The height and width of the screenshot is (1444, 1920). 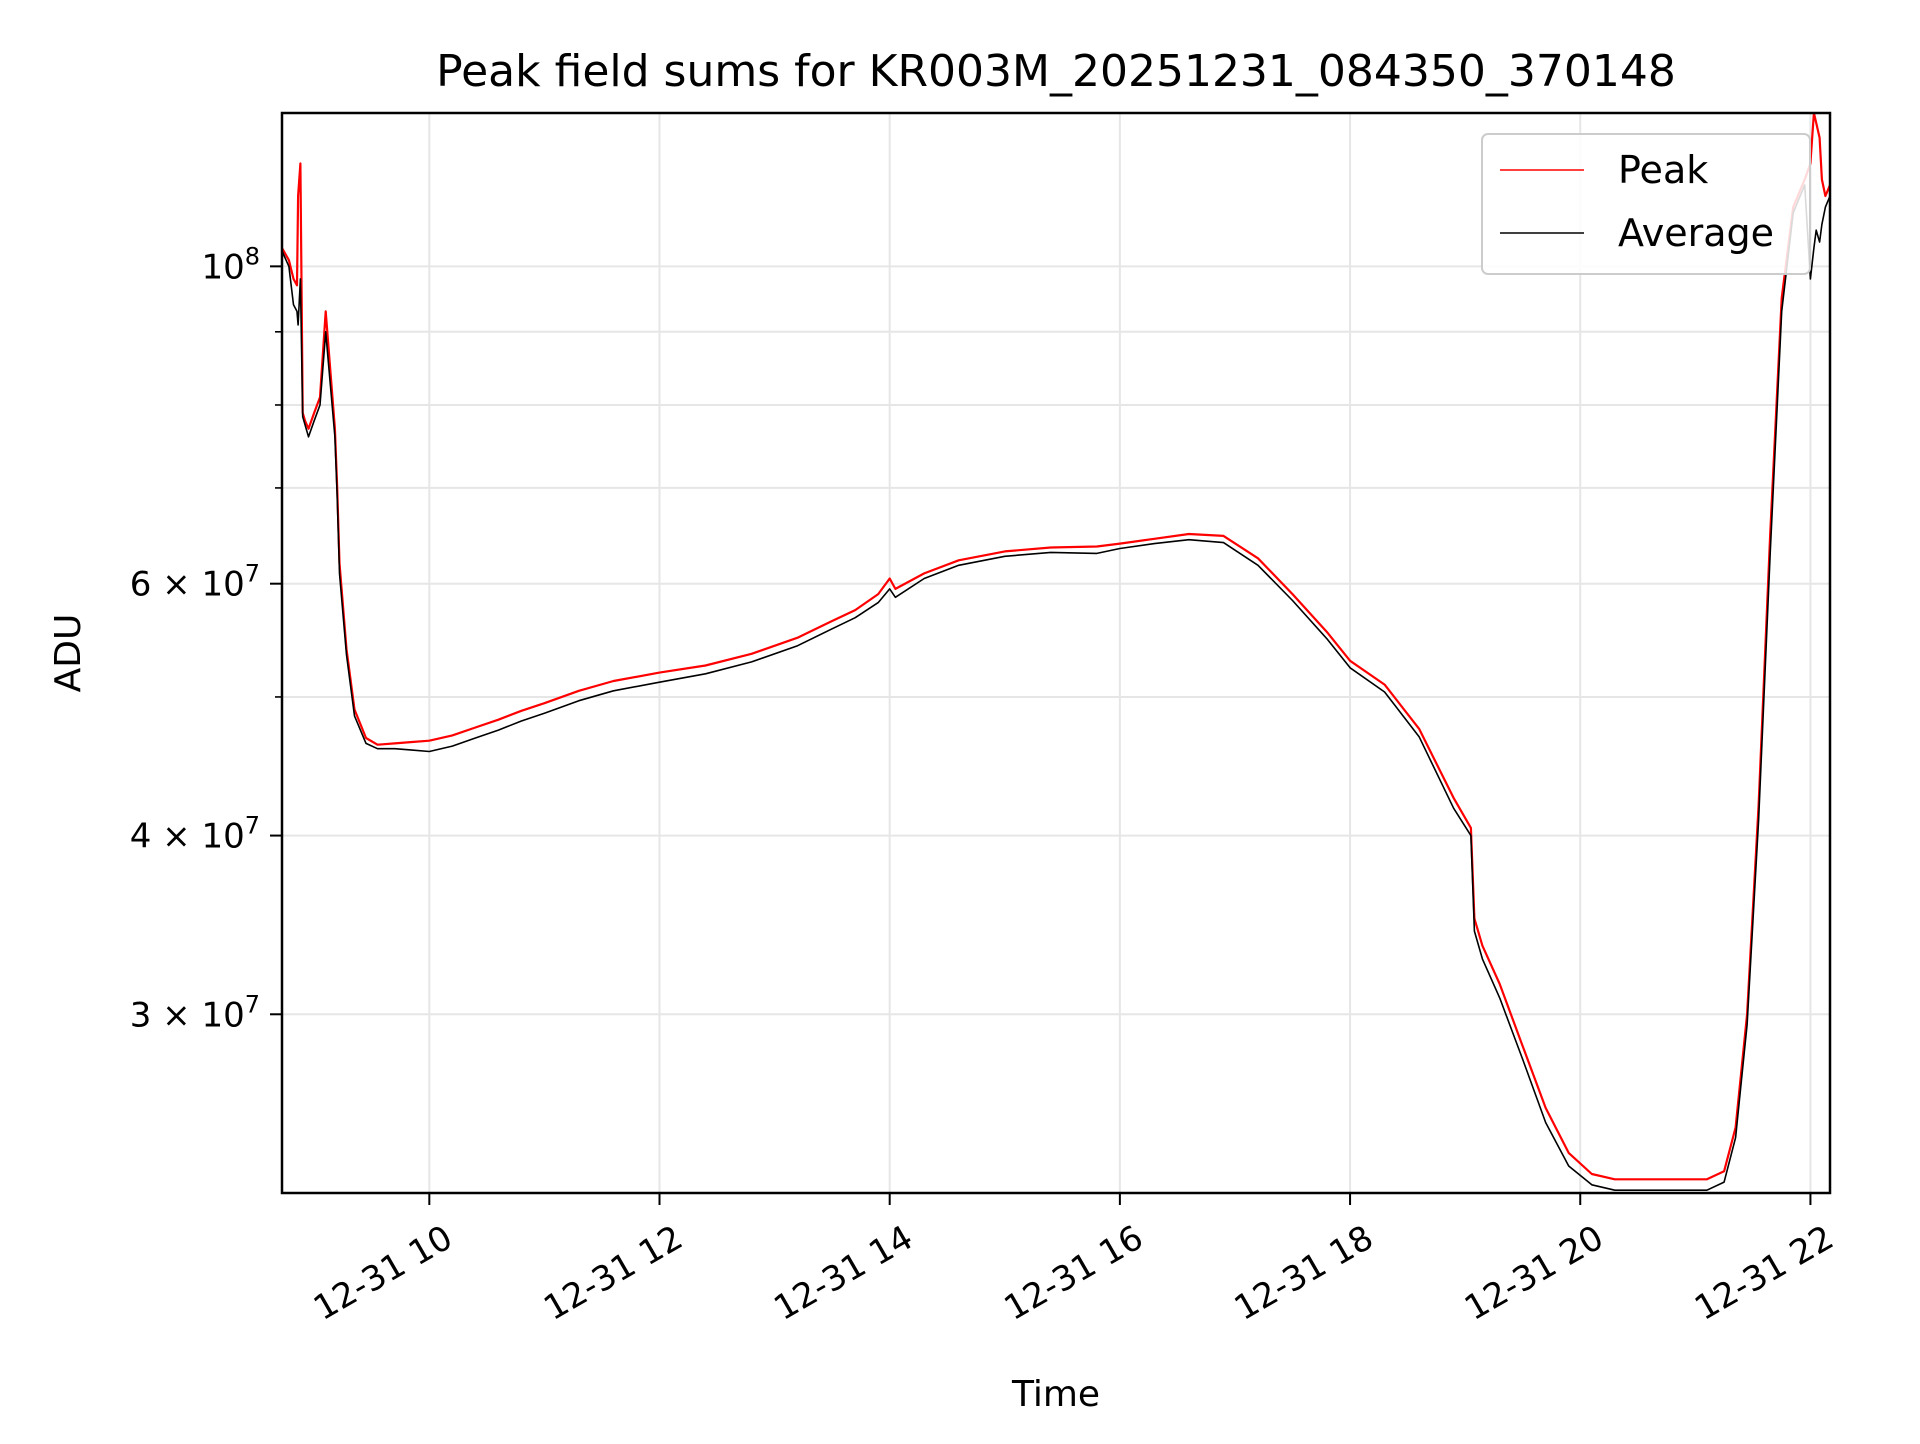 I want to click on x-tick-label: 12-31 22, so click(x=1764, y=1273).